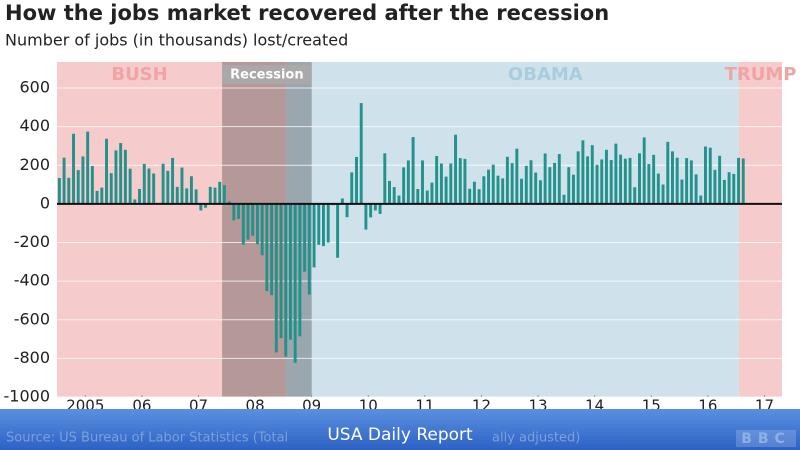 This screenshot has height=450, width=800. What do you see at coordinates (32, 357) in the screenshot?
I see `y-tick-label: -800` at bounding box center [32, 357].